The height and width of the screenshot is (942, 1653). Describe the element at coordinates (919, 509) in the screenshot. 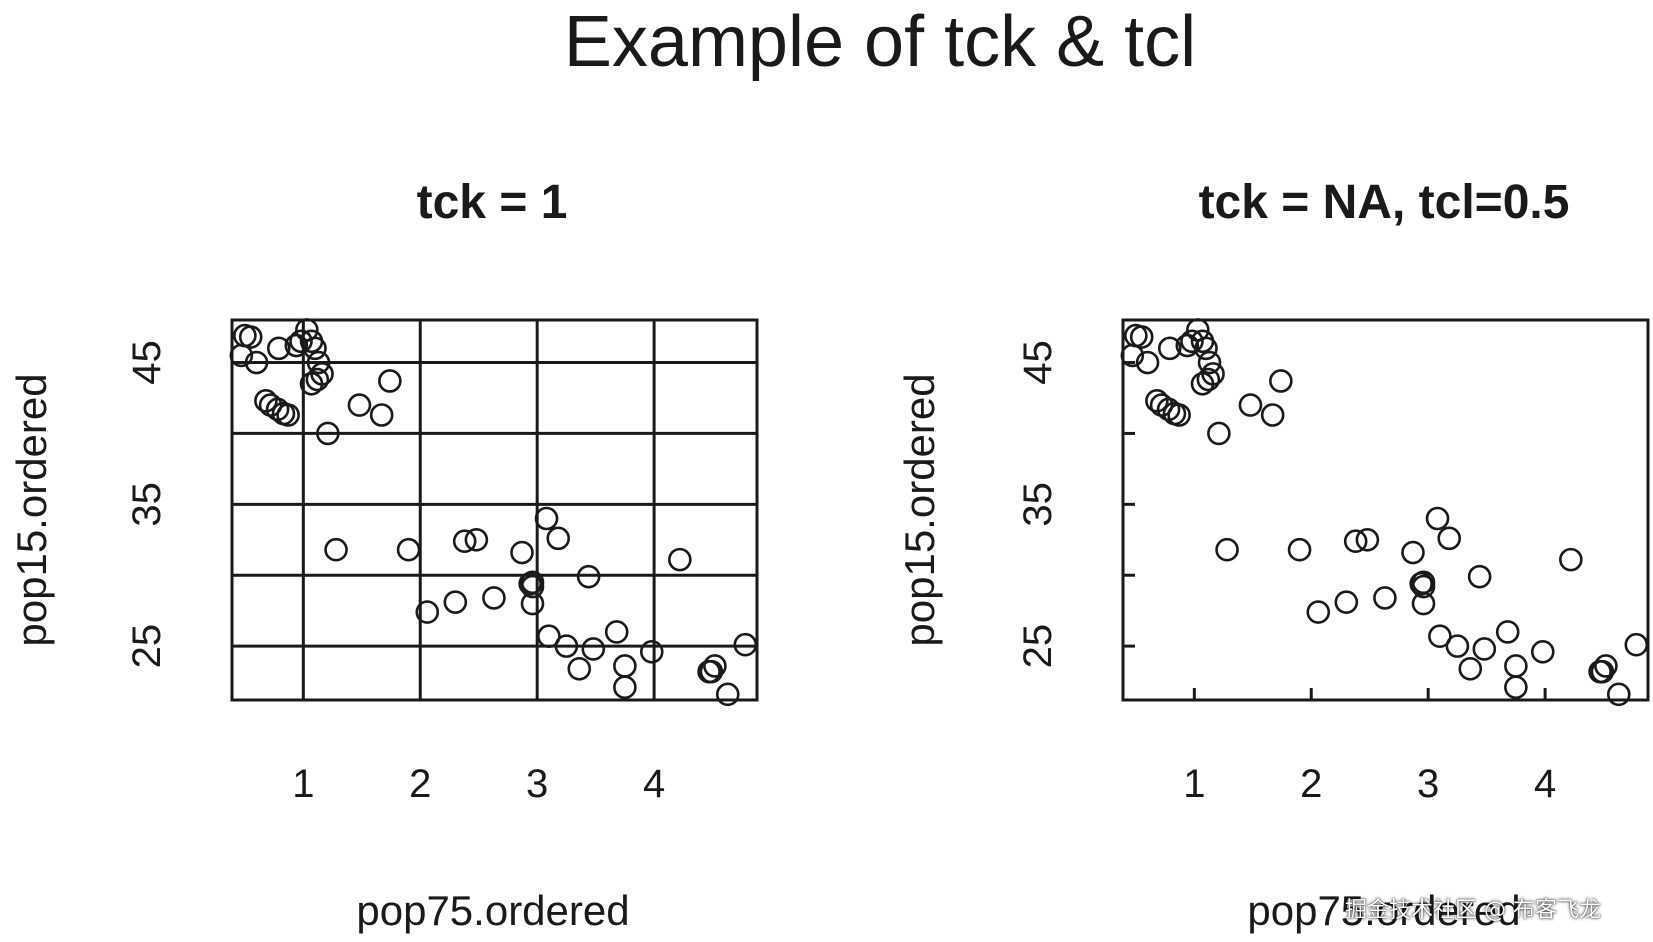

I see `panel-right-y-axis-label: pop15.ordered` at that location.